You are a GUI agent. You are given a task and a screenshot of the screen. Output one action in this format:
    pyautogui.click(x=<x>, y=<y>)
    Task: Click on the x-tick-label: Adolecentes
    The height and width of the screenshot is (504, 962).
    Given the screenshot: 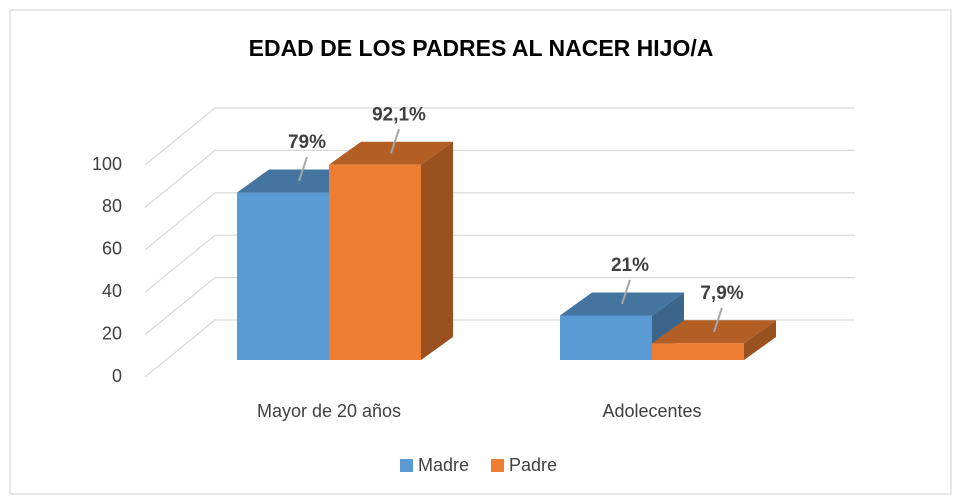 What is the action you would take?
    pyautogui.click(x=651, y=411)
    